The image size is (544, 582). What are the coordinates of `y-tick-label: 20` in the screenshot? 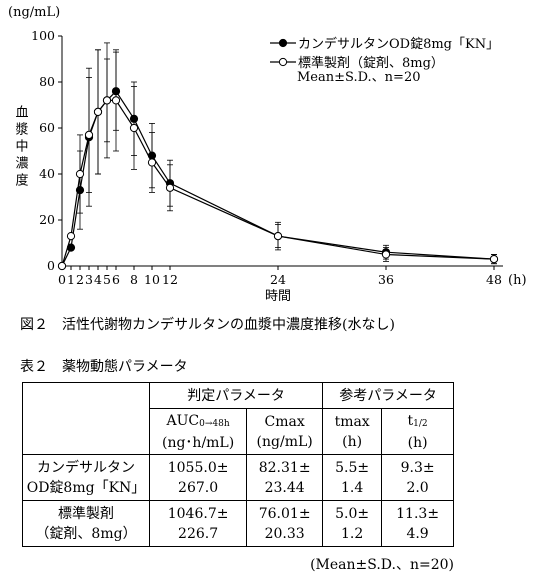 It's located at (47, 219).